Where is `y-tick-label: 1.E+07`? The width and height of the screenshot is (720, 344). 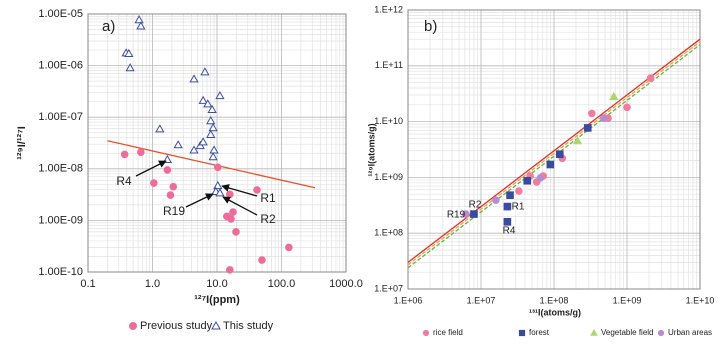
y-tick-label: 1.E+07 is located at coordinates (388, 288).